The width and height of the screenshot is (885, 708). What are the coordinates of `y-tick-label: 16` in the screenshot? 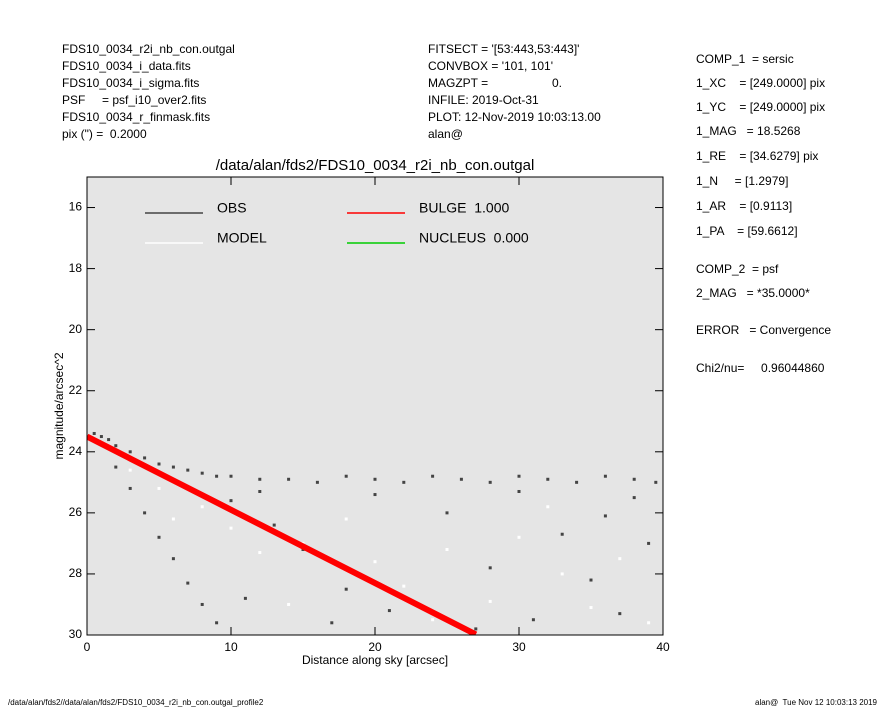 It's located at (76, 207).